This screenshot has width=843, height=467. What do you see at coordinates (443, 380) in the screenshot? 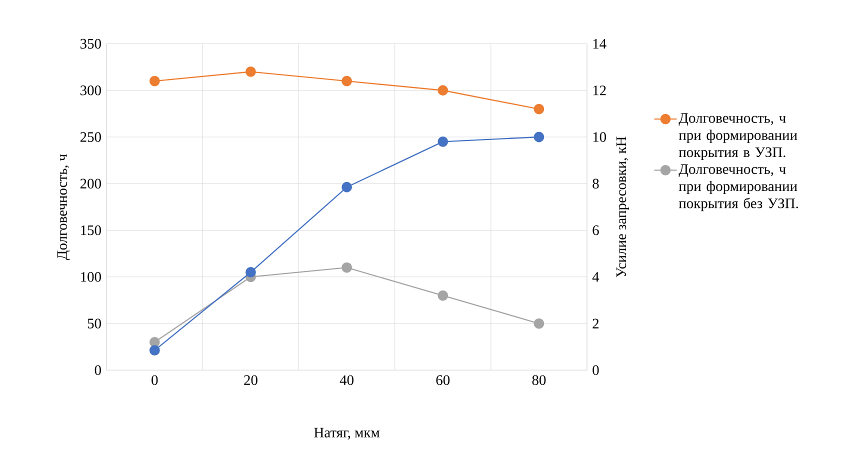
I see `x-tick-label: 60` at bounding box center [443, 380].